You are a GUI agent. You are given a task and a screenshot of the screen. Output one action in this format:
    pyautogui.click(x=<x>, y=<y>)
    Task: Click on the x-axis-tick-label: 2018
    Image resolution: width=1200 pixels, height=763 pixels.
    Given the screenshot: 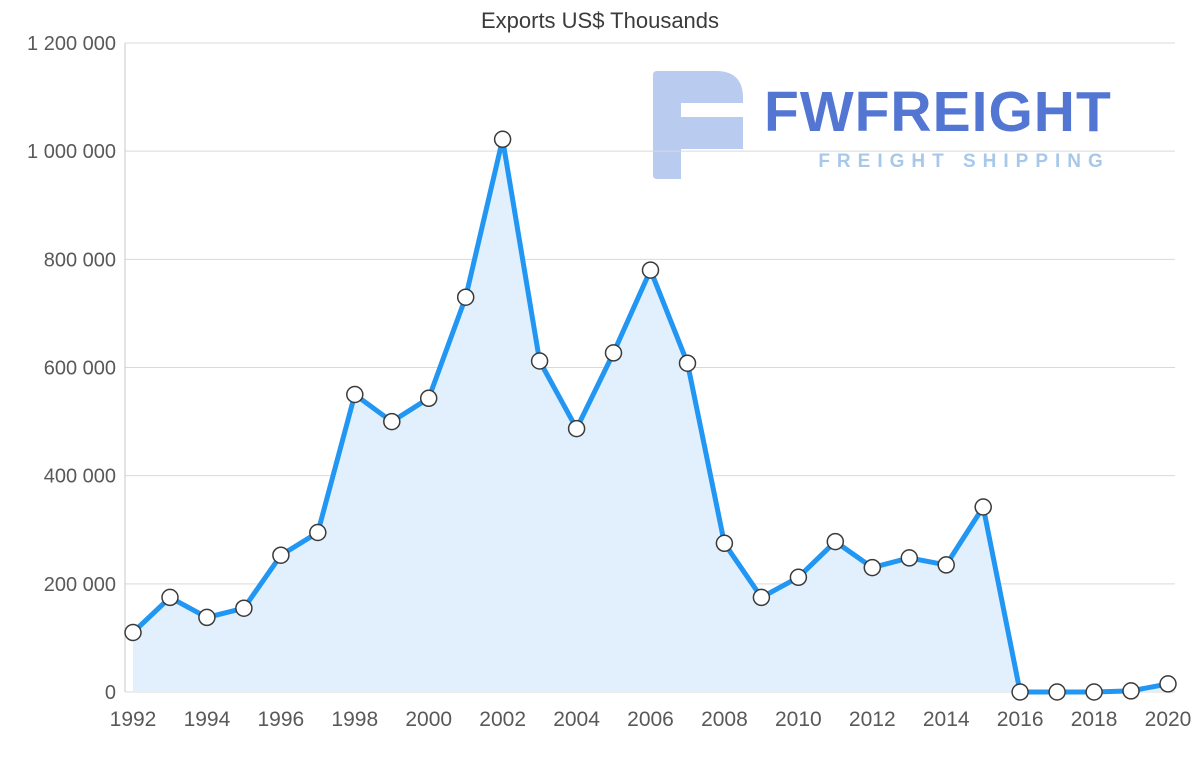 What is the action you would take?
    pyautogui.click(x=1094, y=719)
    